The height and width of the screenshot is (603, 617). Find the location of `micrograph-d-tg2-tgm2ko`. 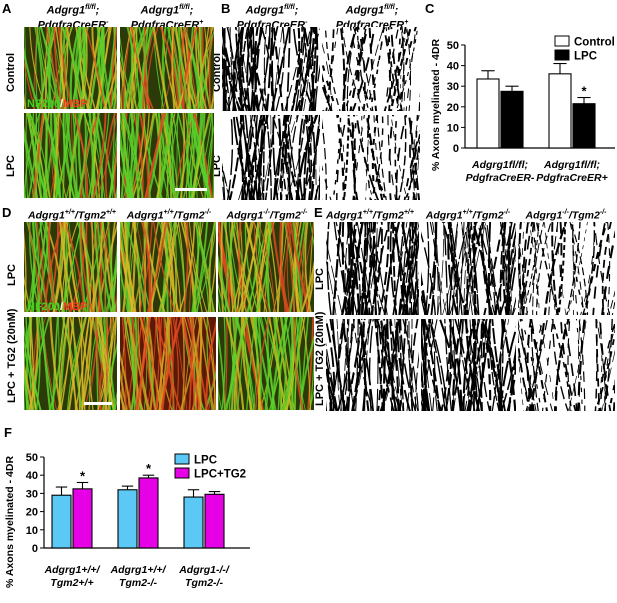

micrograph-d-tg2-tgm2ko is located at coordinates (168, 363).